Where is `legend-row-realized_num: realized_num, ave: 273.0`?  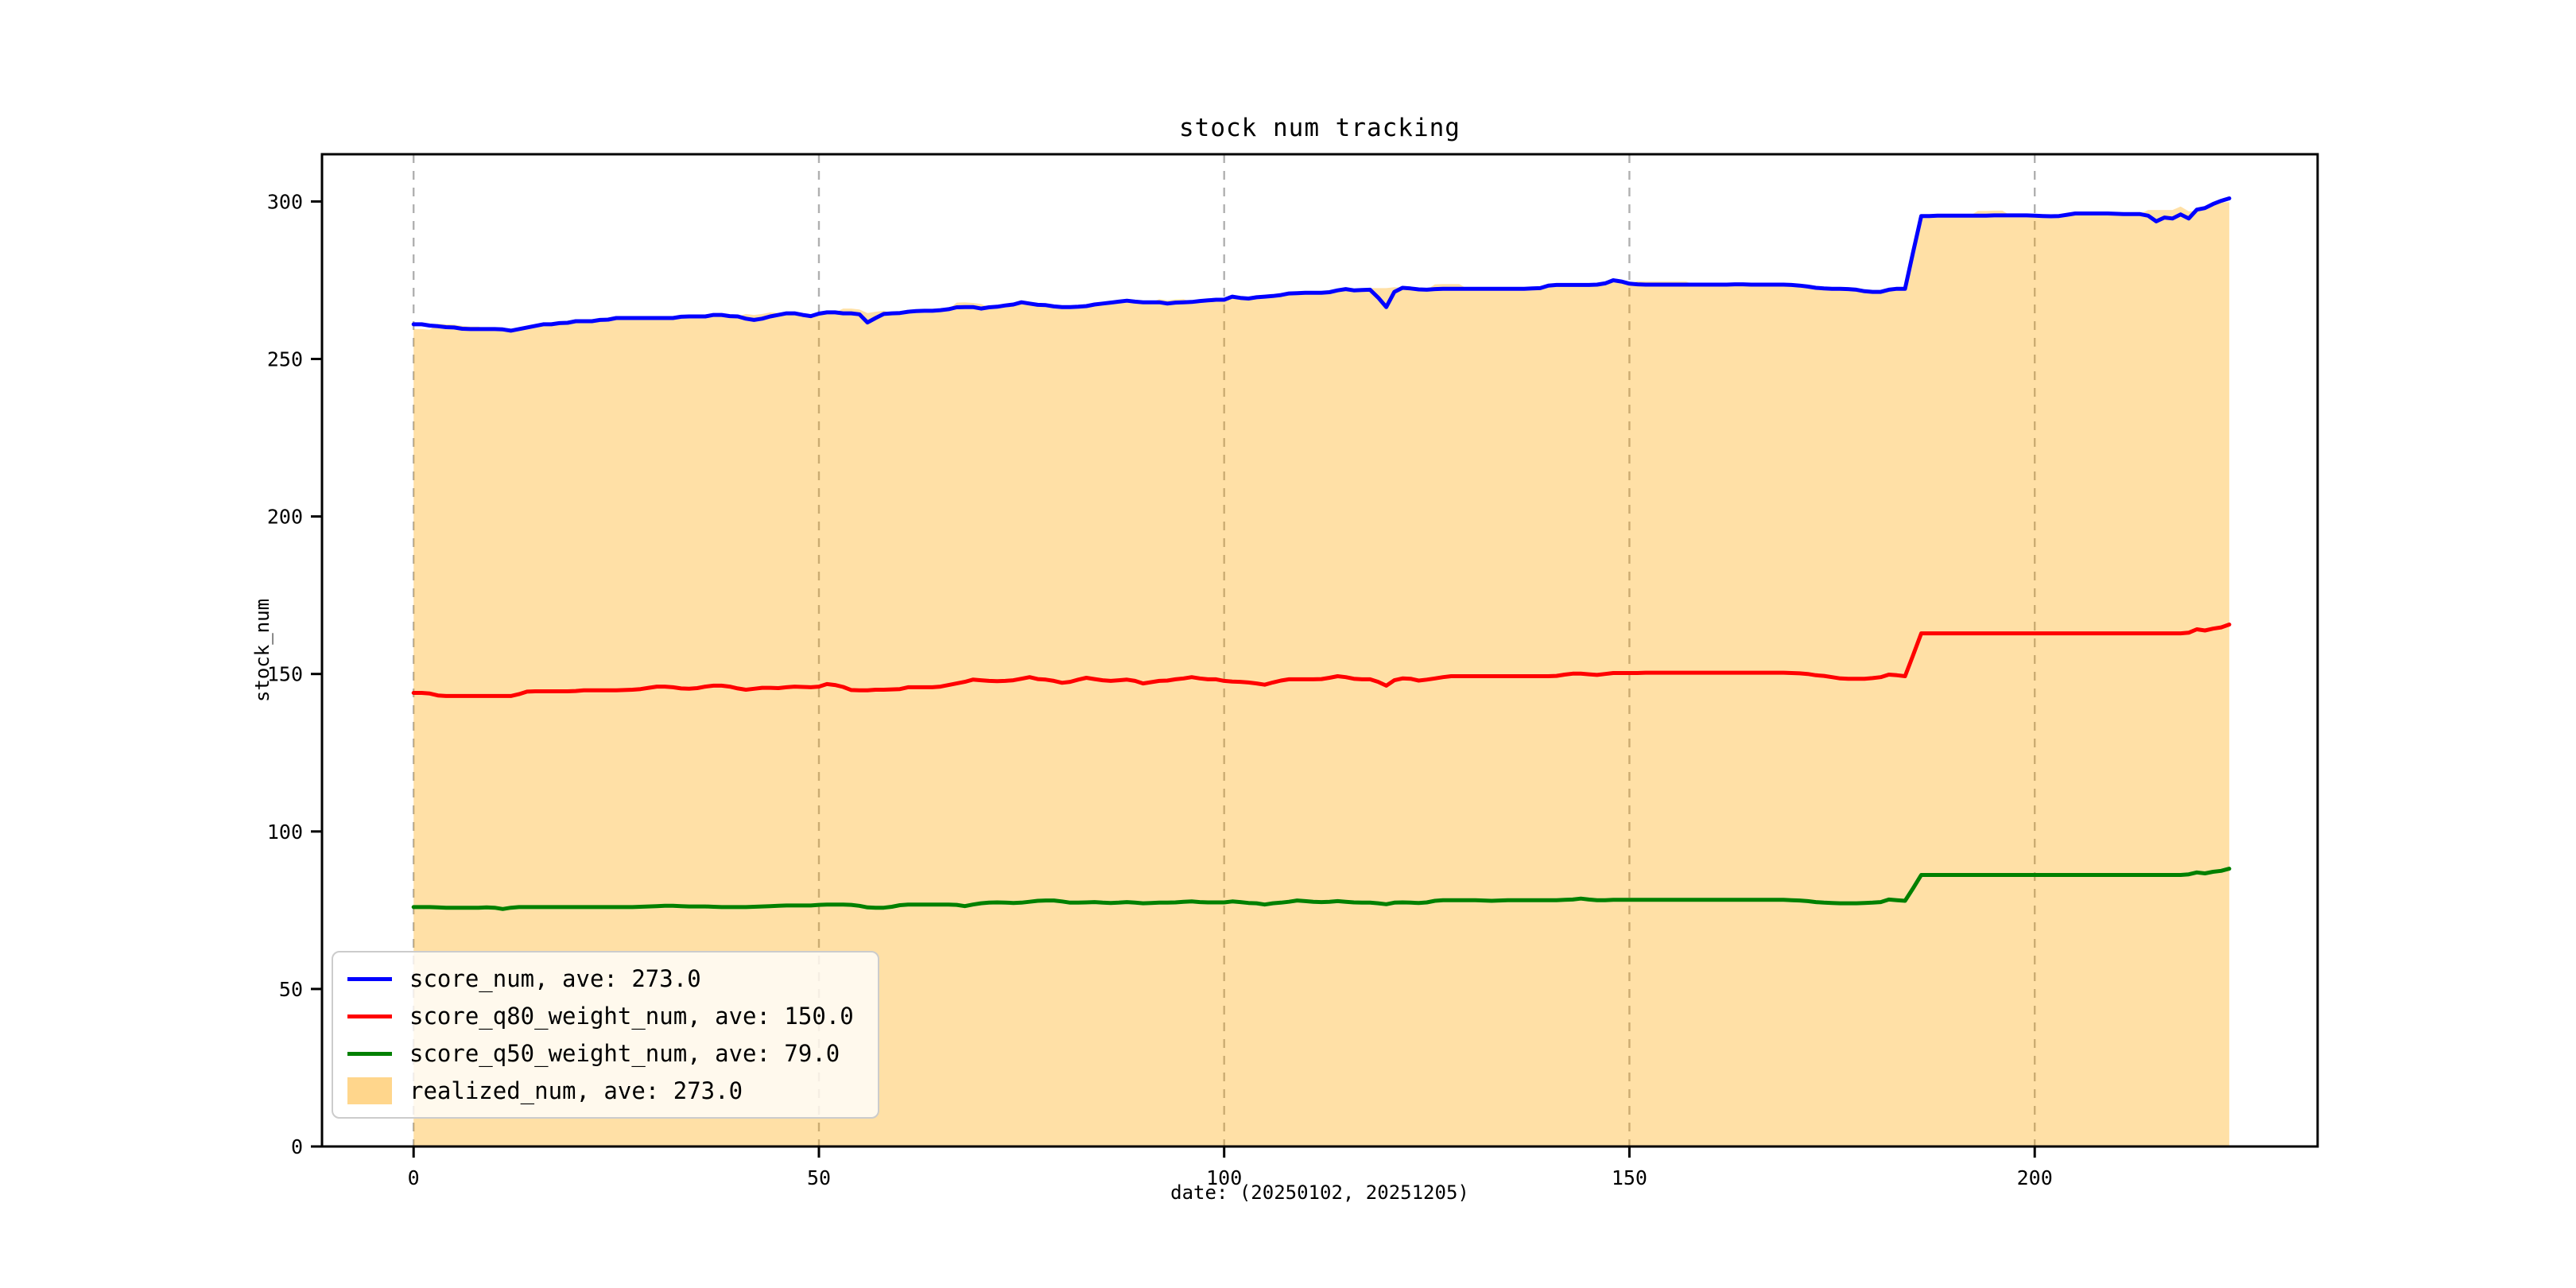
legend-row-realized_num: realized_num, ave: 273.0 is located at coordinates (601, 1090).